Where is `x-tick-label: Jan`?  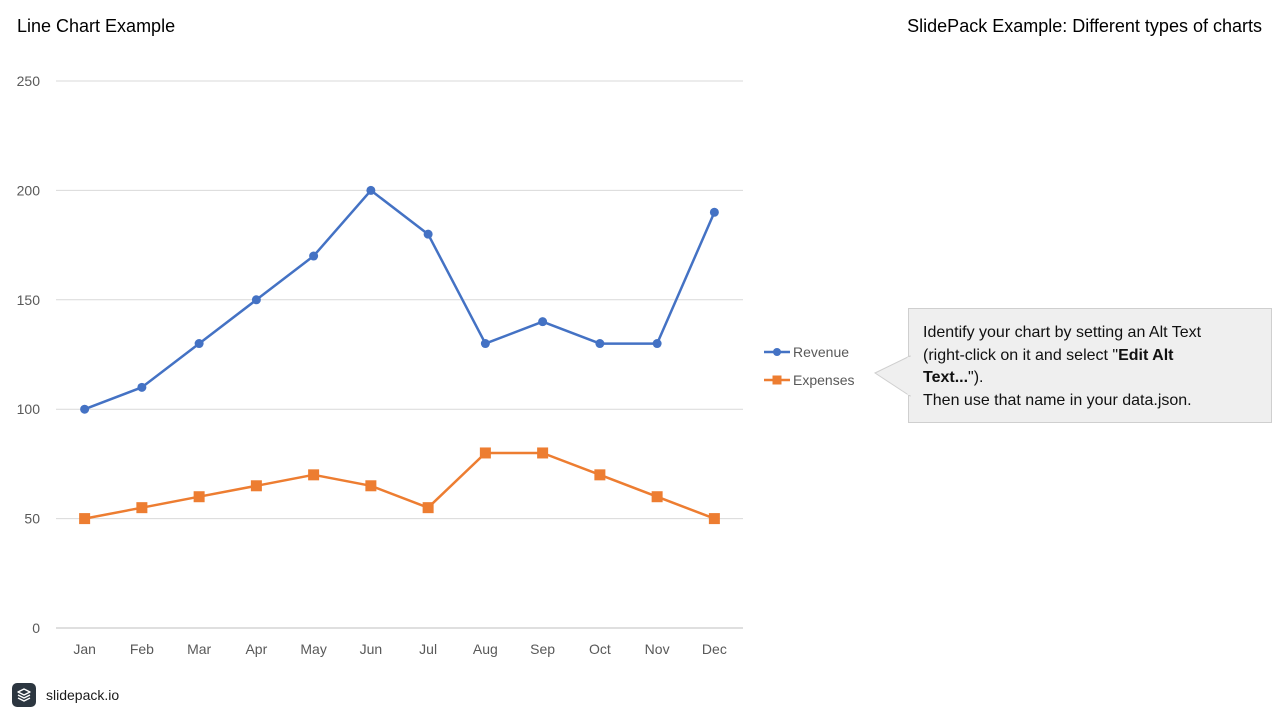
x-tick-label: Jan is located at coordinates (84, 649).